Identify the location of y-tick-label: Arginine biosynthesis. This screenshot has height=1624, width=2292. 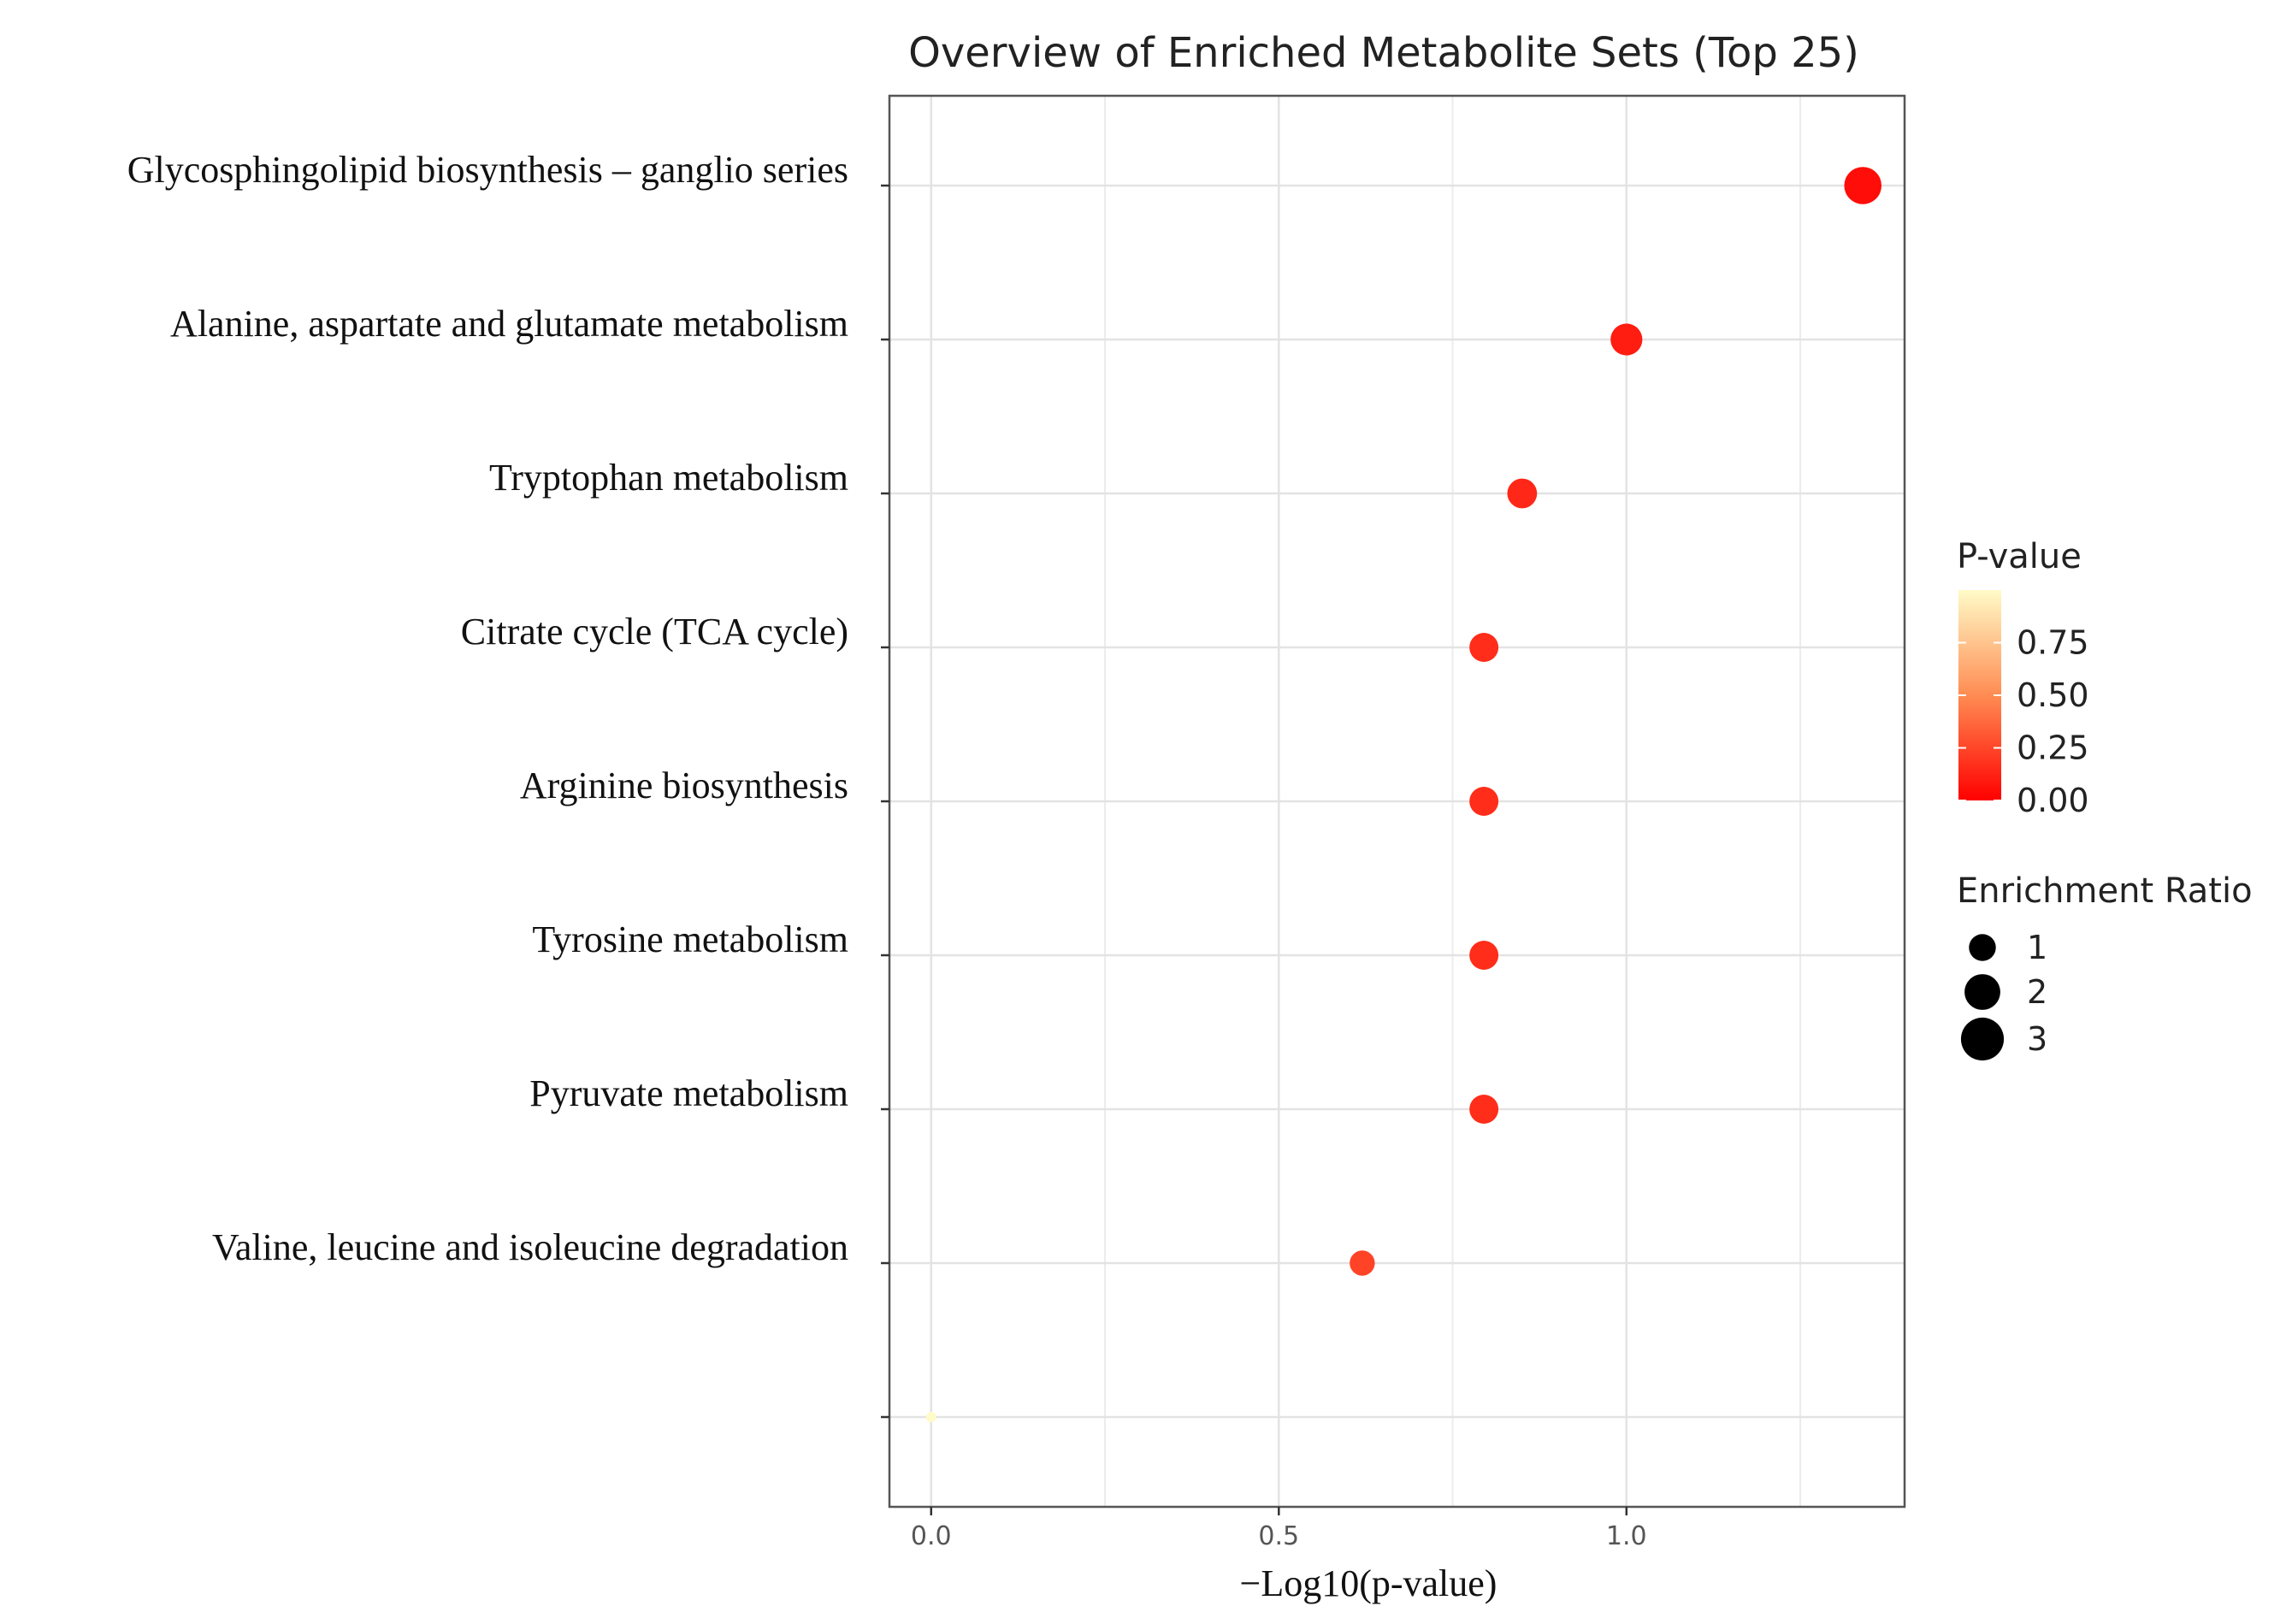
(684, 785).